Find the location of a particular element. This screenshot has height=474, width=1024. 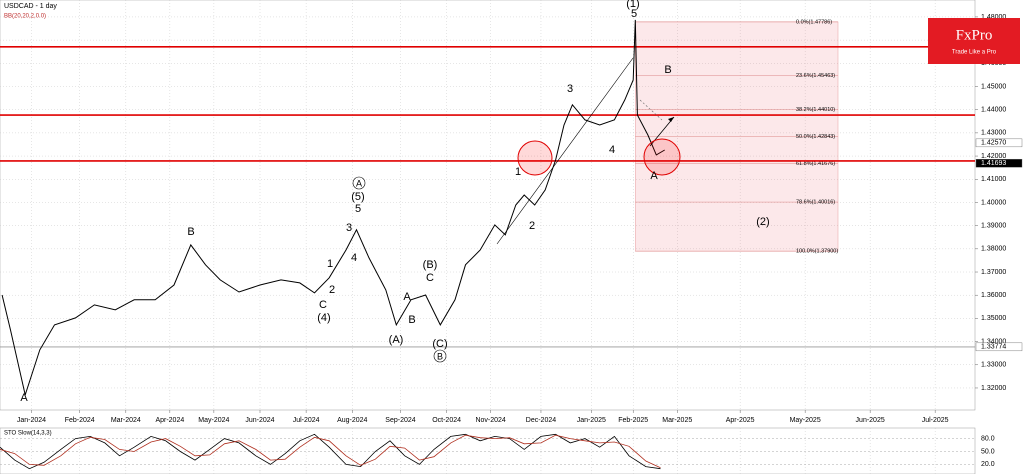

y-tick-label: 1.41000 is located at coordinates (993, 179).